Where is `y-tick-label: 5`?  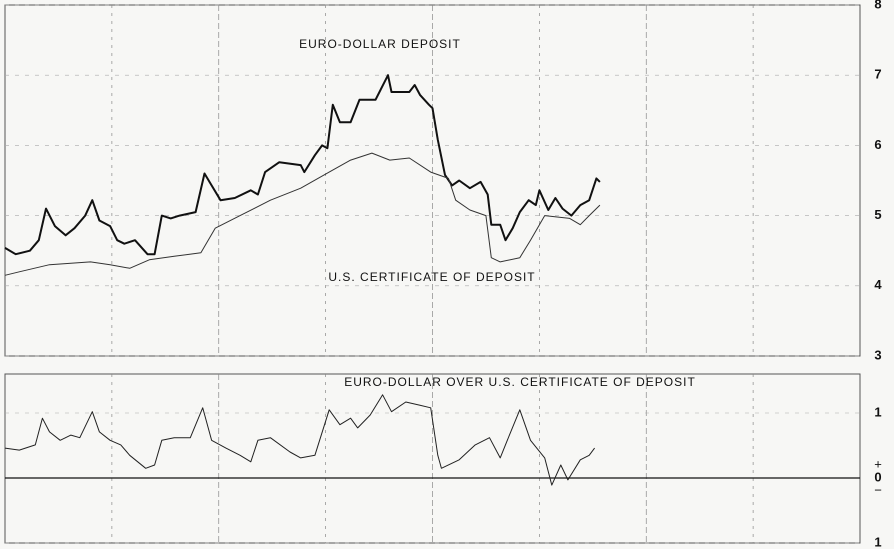
y-tick-label: 5 is located at coordinates (877, 214).